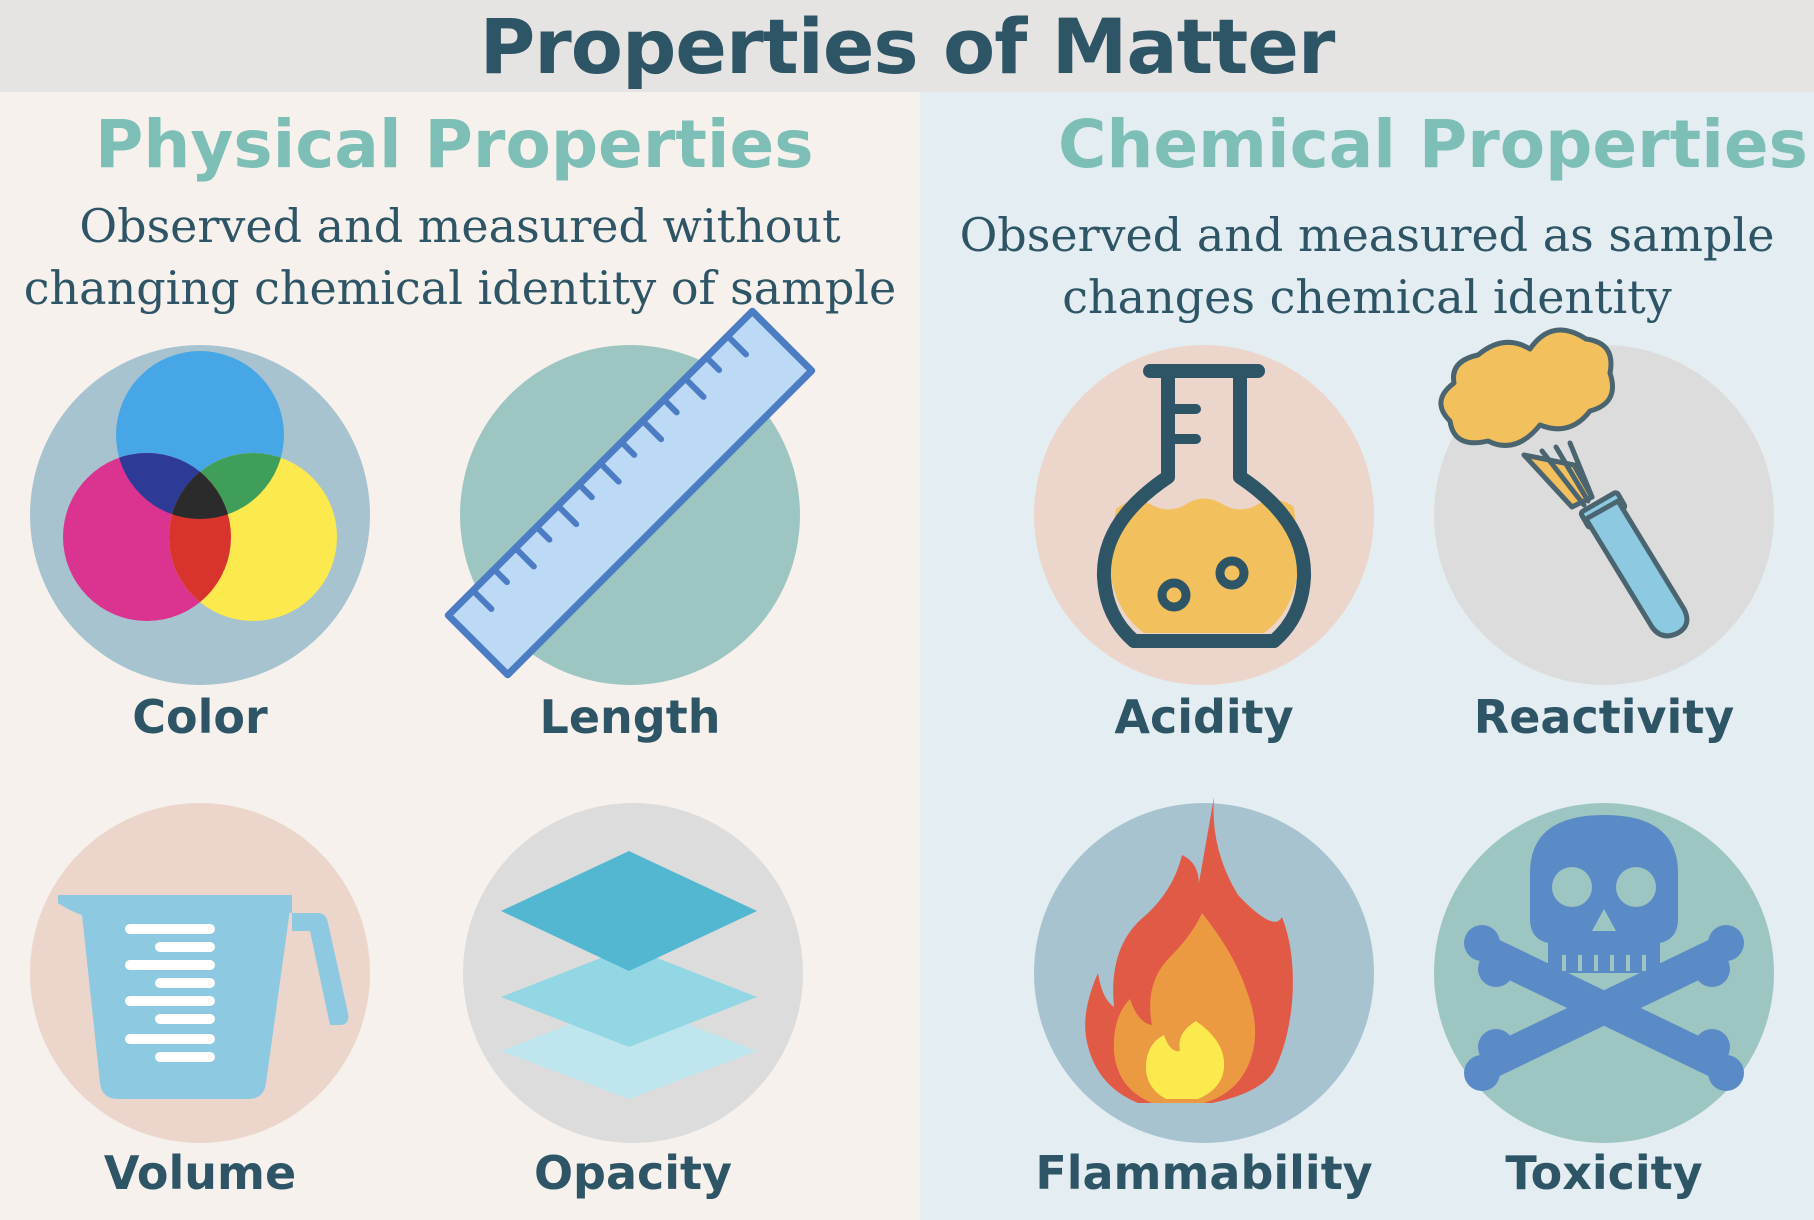 The image size is (1814, 1220). What do you see at coordinates (200, 1173) in the screenshot?
I see `volume-label: Volume` at bounding box center [200, 1173].